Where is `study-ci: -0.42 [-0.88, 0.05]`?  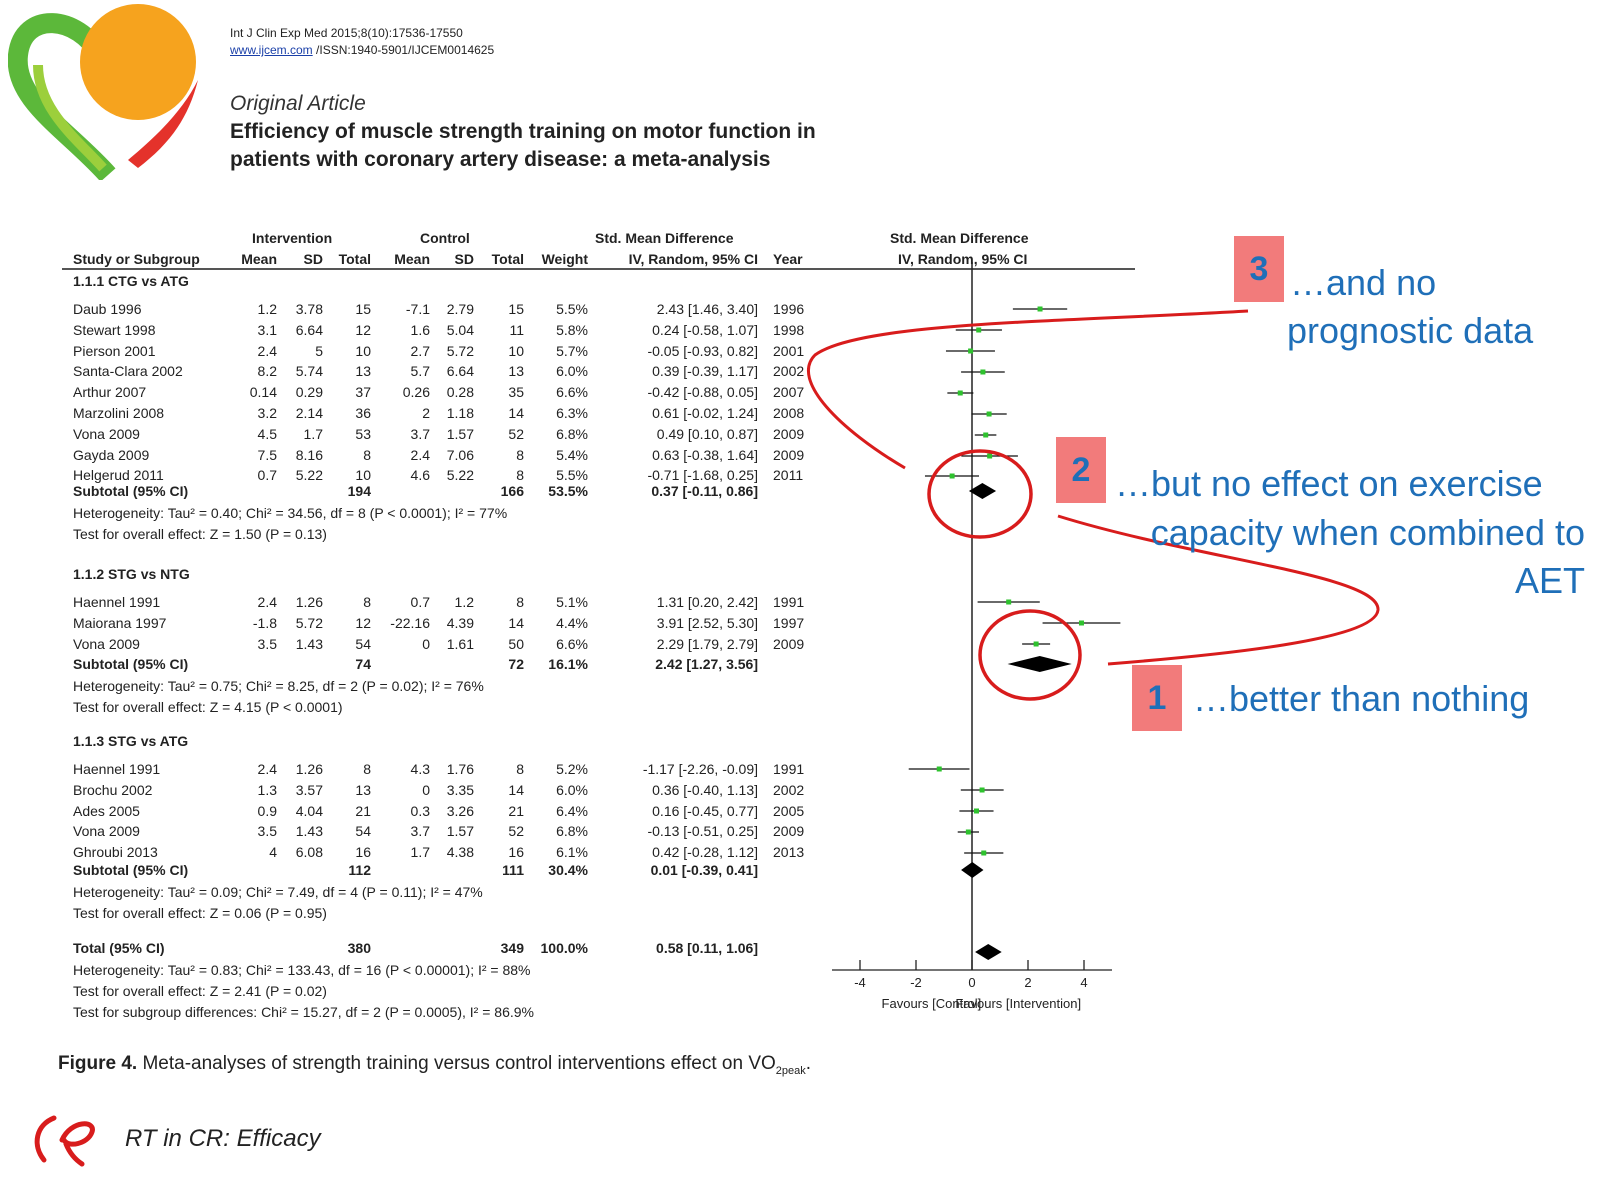 study-ci: -0.42 [-0.88, 0.05] is located at coordinates (702, 392).